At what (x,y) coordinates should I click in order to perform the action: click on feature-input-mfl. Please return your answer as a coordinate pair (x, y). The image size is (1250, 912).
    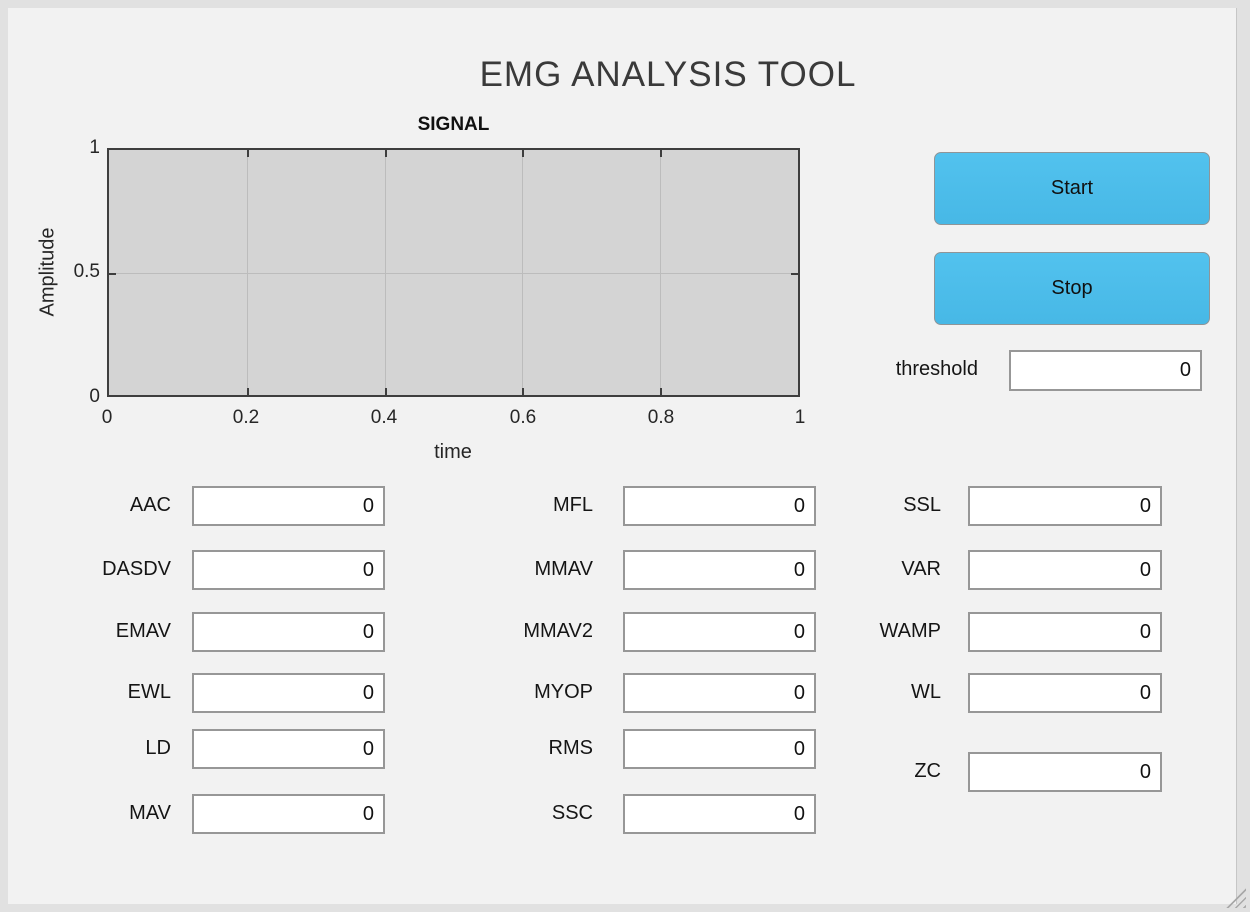
    Looking at the image, I should click on (719, 506).